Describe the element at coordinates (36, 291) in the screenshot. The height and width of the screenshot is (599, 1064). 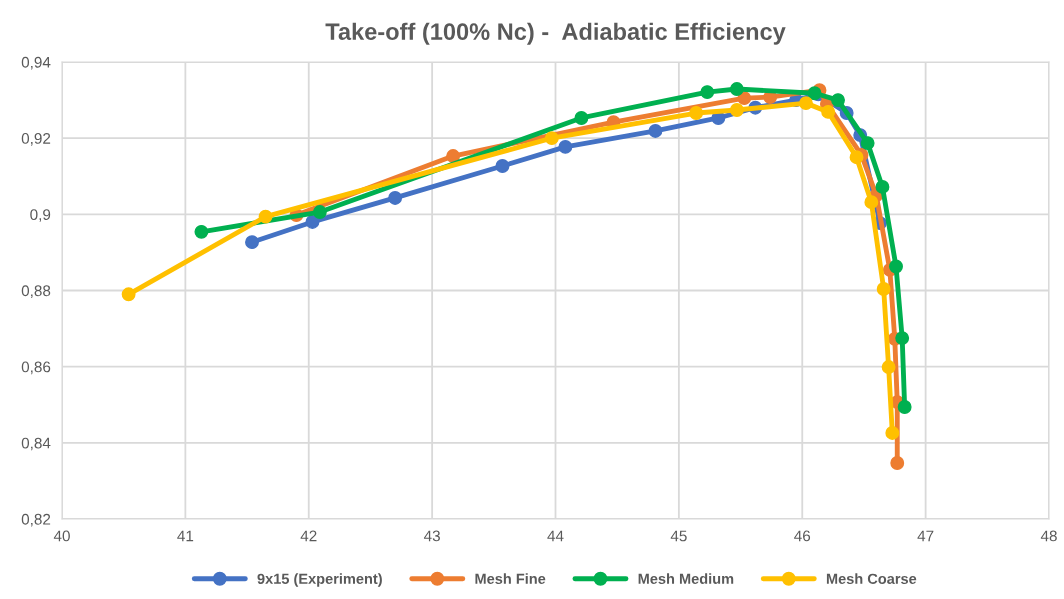
I see `y-tick-label: 0,88` at that location.